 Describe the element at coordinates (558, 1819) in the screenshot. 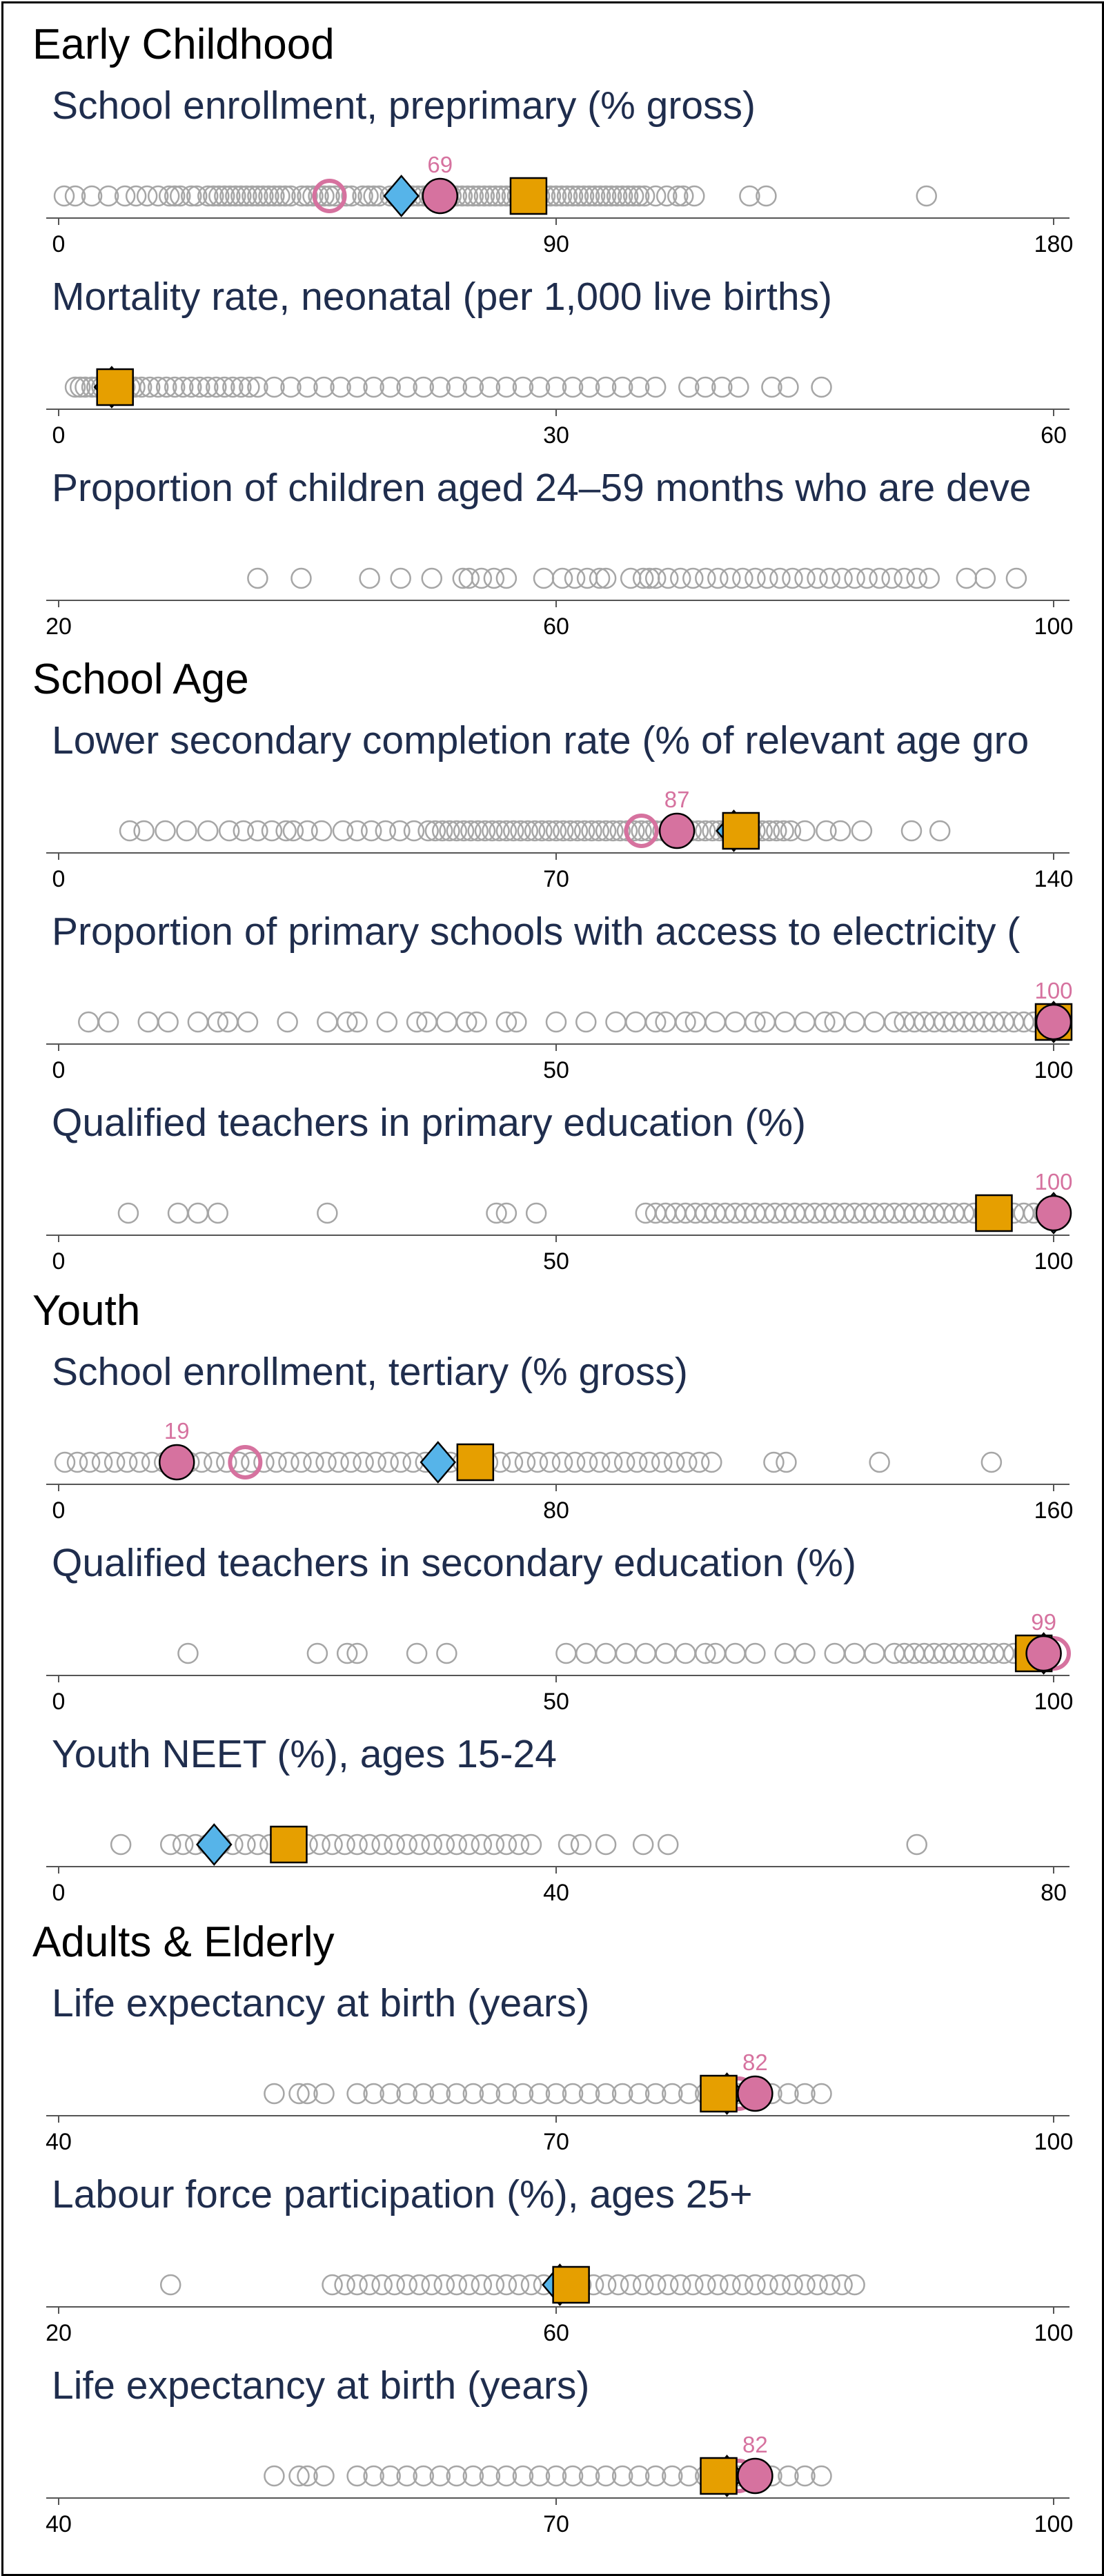

I see `indicator-panel: Youth NEET (%), ages 15-24 0 40 80` at that location.